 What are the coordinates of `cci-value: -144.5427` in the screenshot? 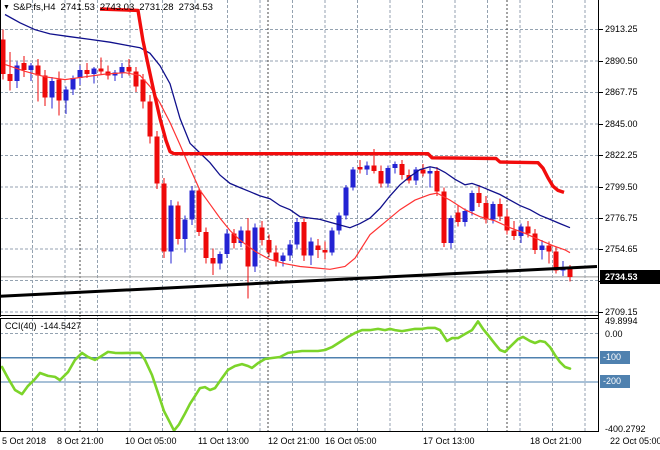 It's located at (61, 326).